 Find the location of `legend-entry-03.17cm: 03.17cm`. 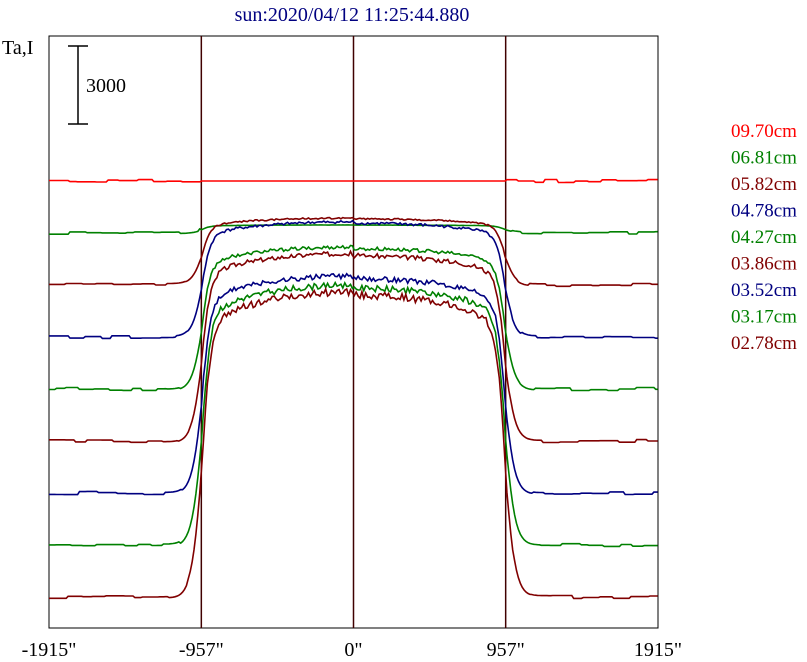

legend-entry-03.17cm: 03.17cm is located at coordinates (764, 317).